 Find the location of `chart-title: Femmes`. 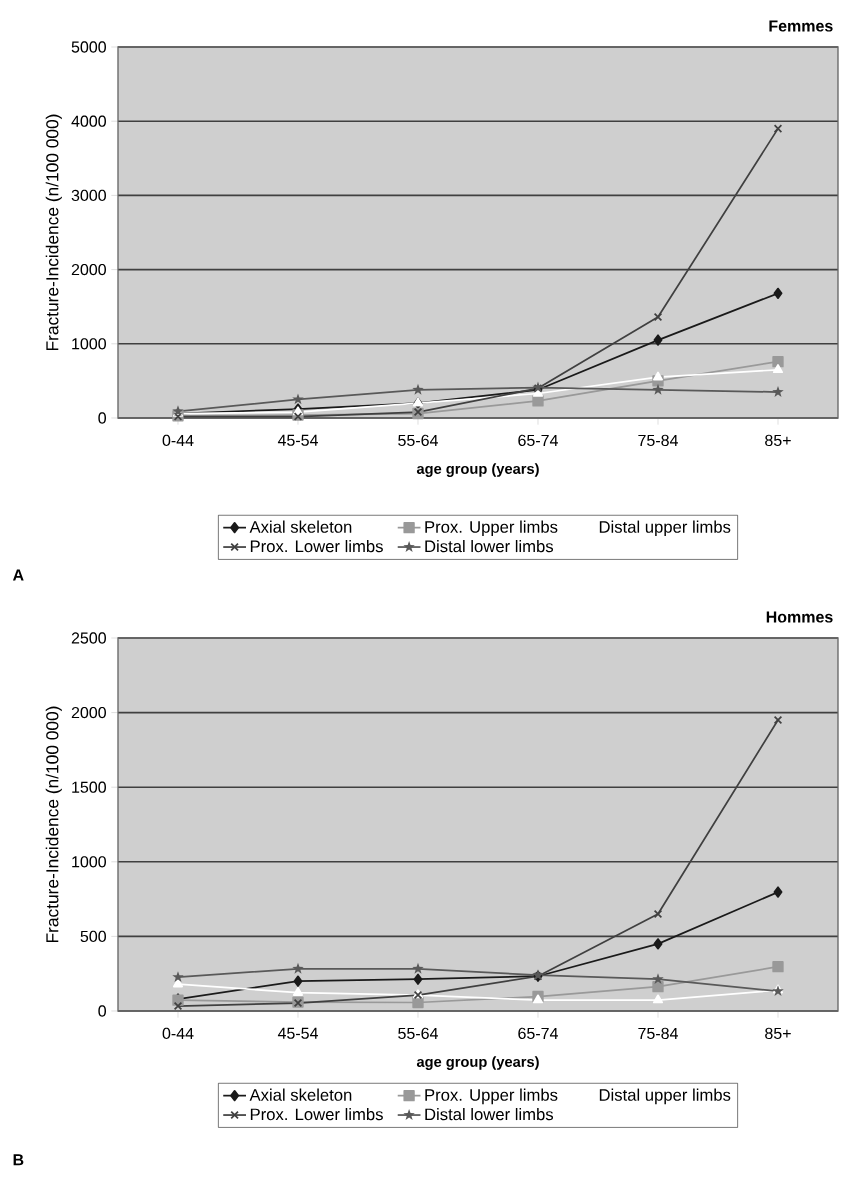

chart-title: Femmes is located at coordinates (801, 26).